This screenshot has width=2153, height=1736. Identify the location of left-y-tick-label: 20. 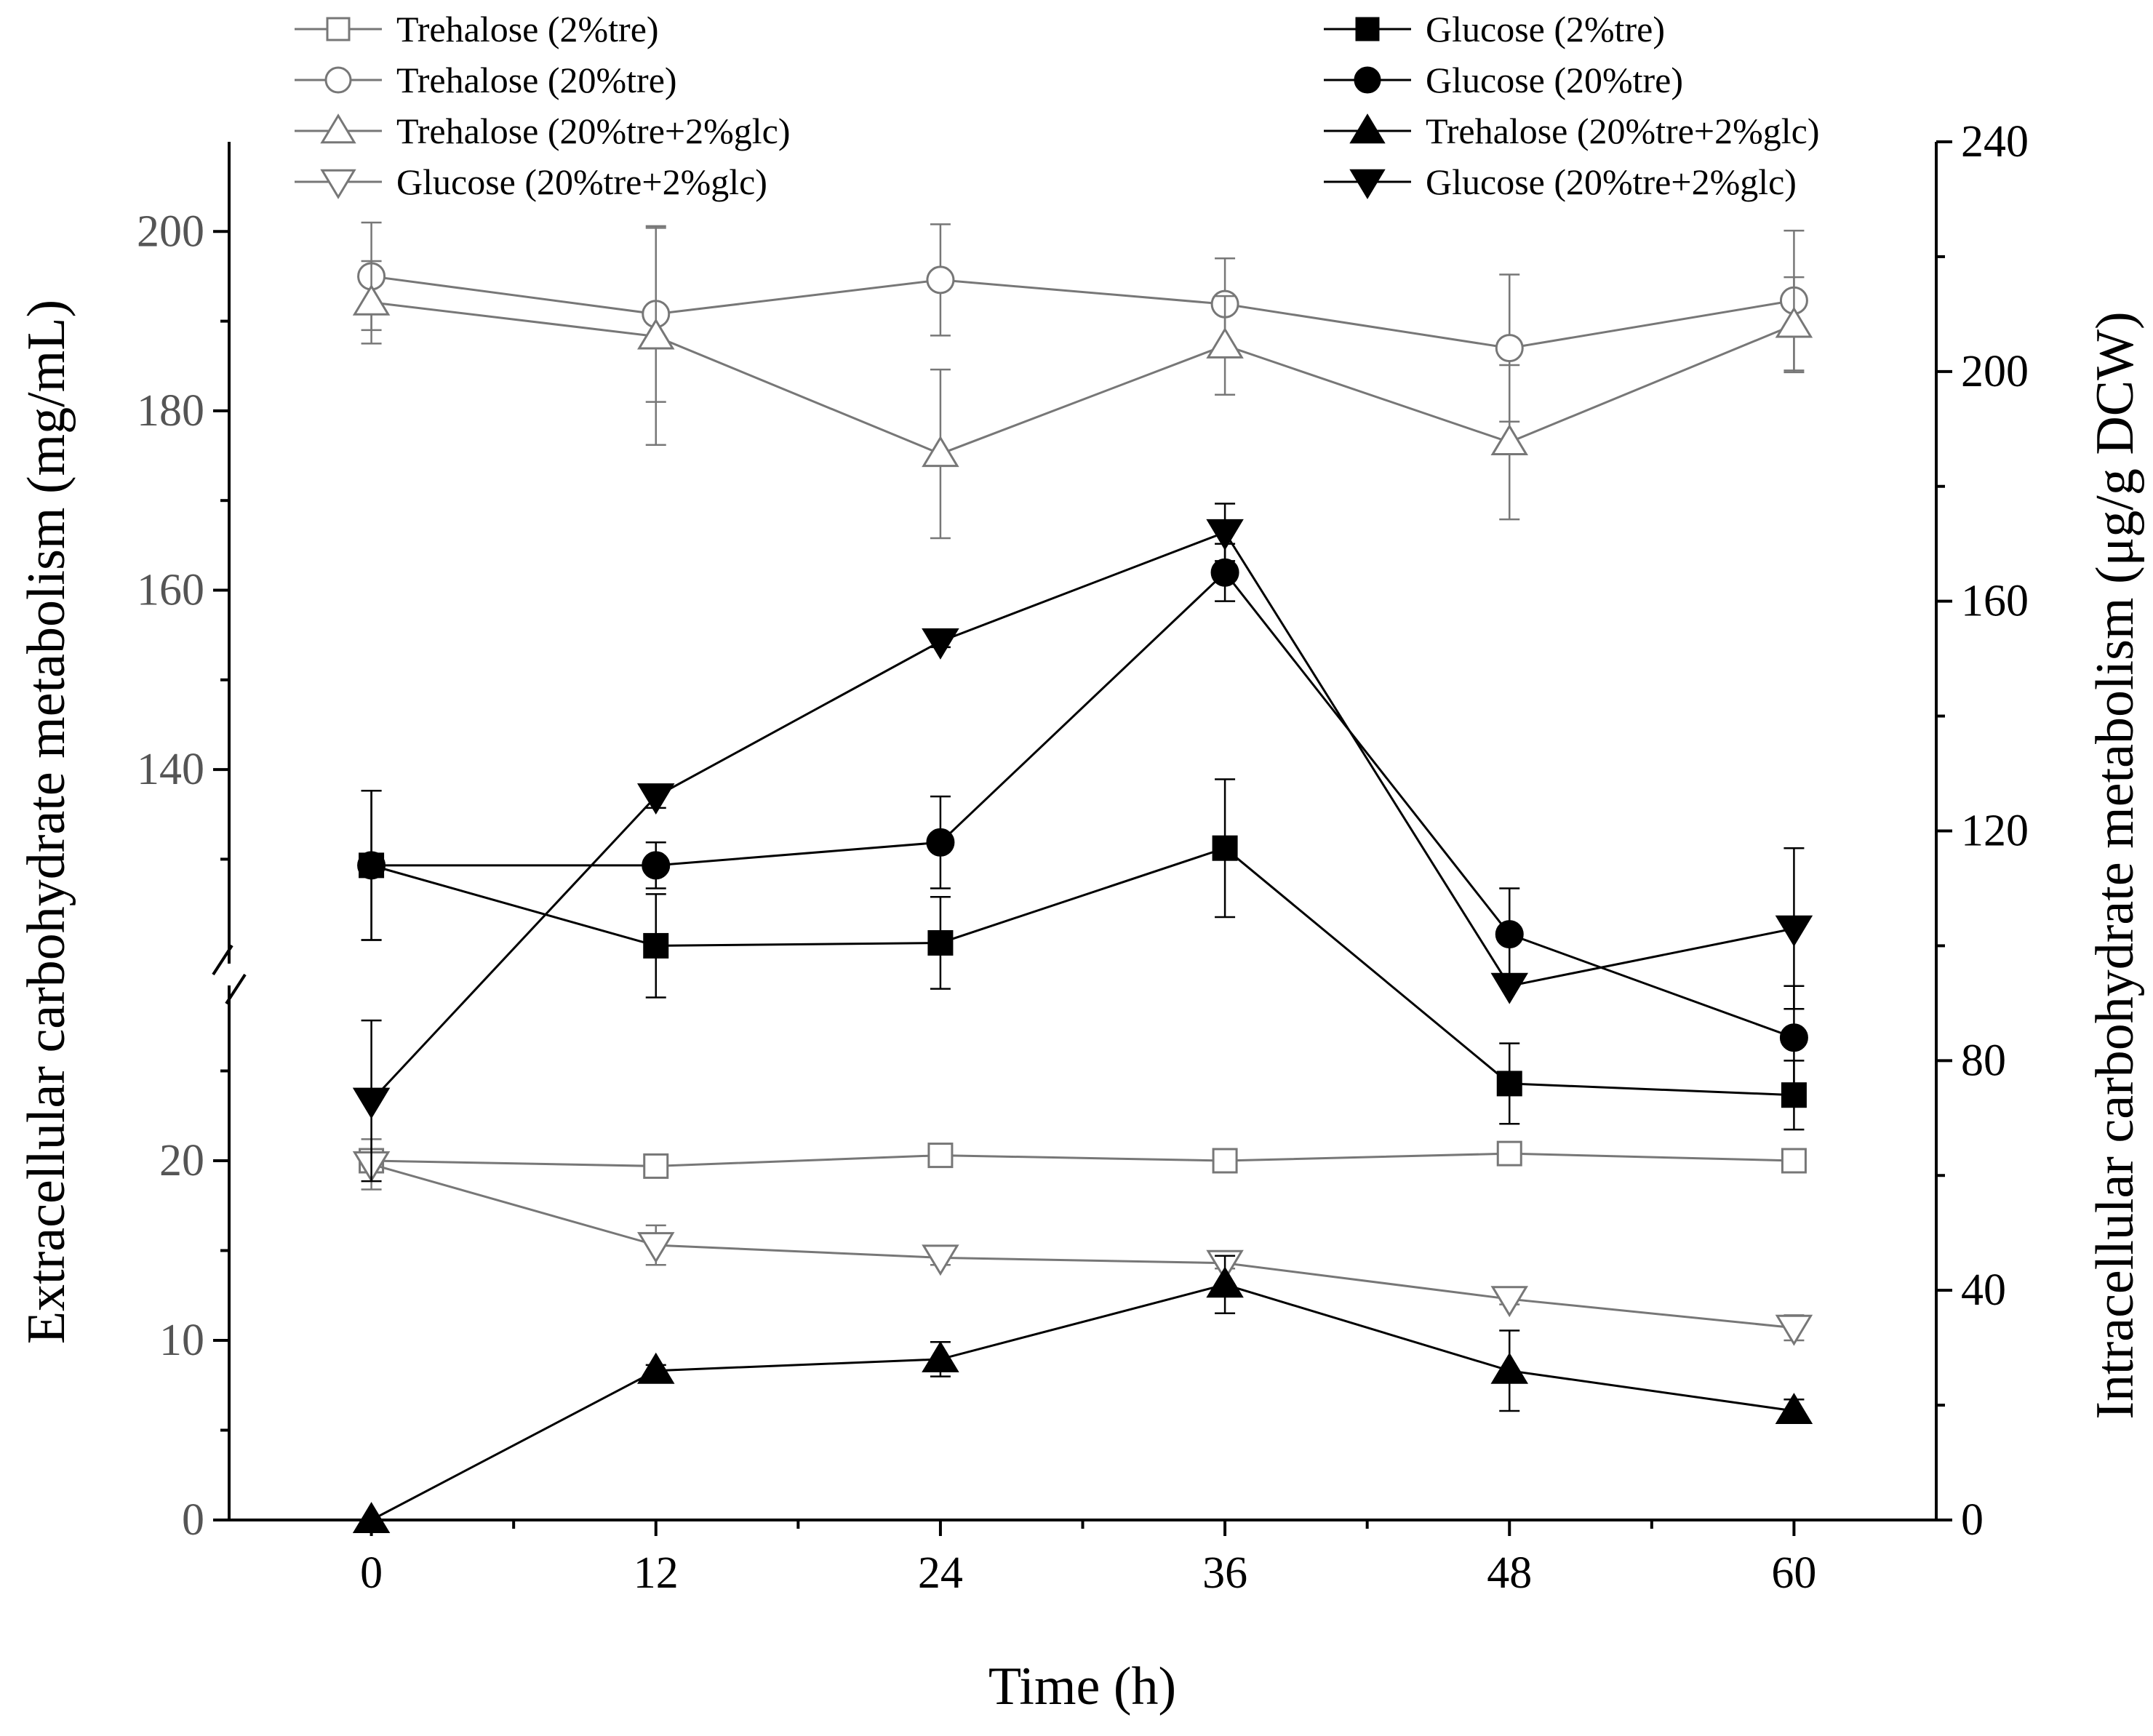
(181, 1160).